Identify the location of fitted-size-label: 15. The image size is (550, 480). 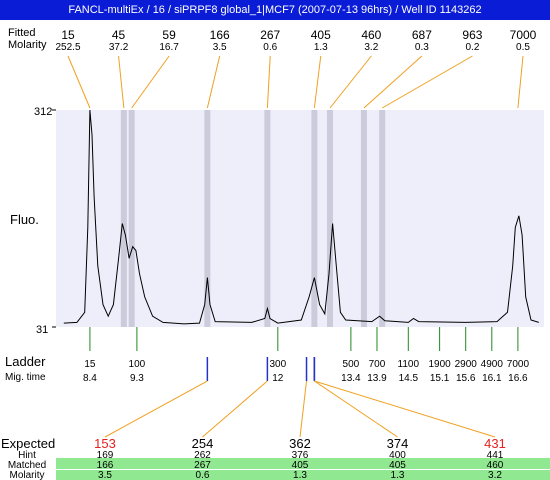
(68, 35).